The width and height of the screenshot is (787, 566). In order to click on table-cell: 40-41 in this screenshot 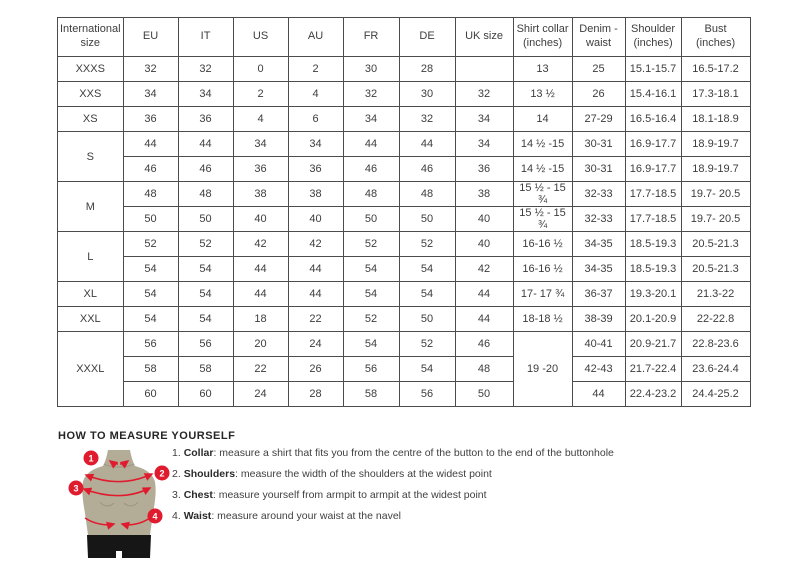, I will do `click(598, 344)`.